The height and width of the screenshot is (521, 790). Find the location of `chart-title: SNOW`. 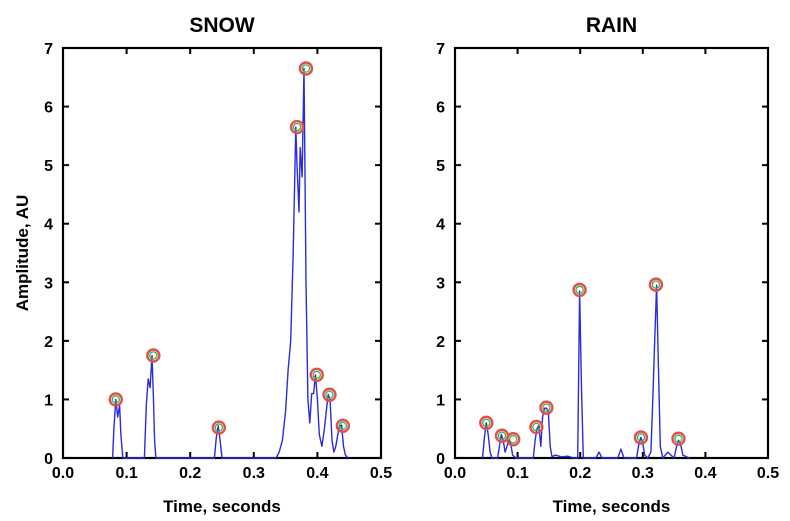

chart-title: SNOW is located at coordinates (222, 25).